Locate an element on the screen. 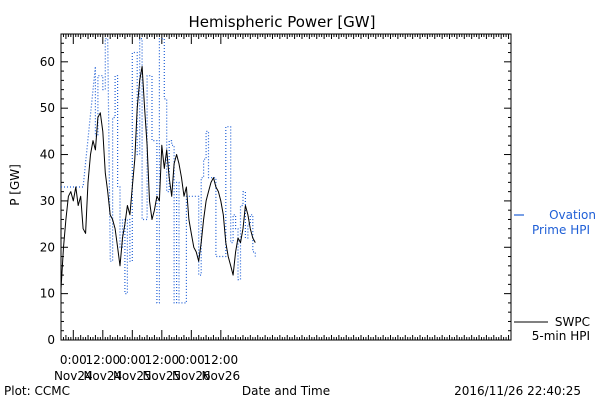  y-tick-label: 20 is located at coordinates (47, 247).